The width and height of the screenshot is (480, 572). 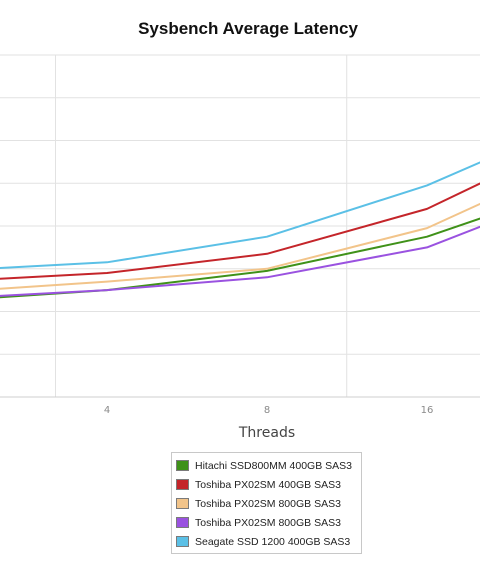 I want to click on chart-title: Sysbench Average Latency, so click(x=248, y=28).